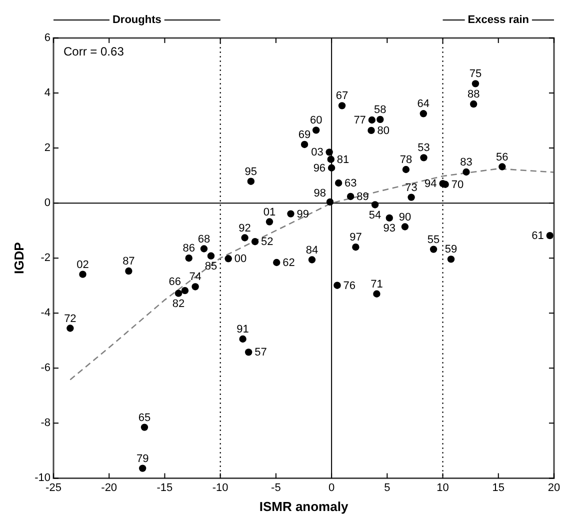 The height and width of the screenshot is (525, 574). I want to click on annotation: 80, so click(383, 130).